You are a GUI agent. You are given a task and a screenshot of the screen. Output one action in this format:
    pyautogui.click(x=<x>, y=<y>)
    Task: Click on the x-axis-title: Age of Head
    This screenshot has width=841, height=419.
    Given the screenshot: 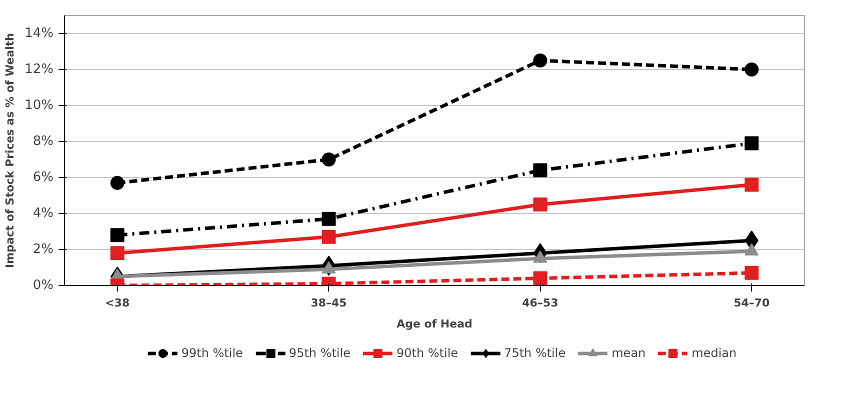 What is the action you would take?
    pyautogui.click(x=434, y=324)
    